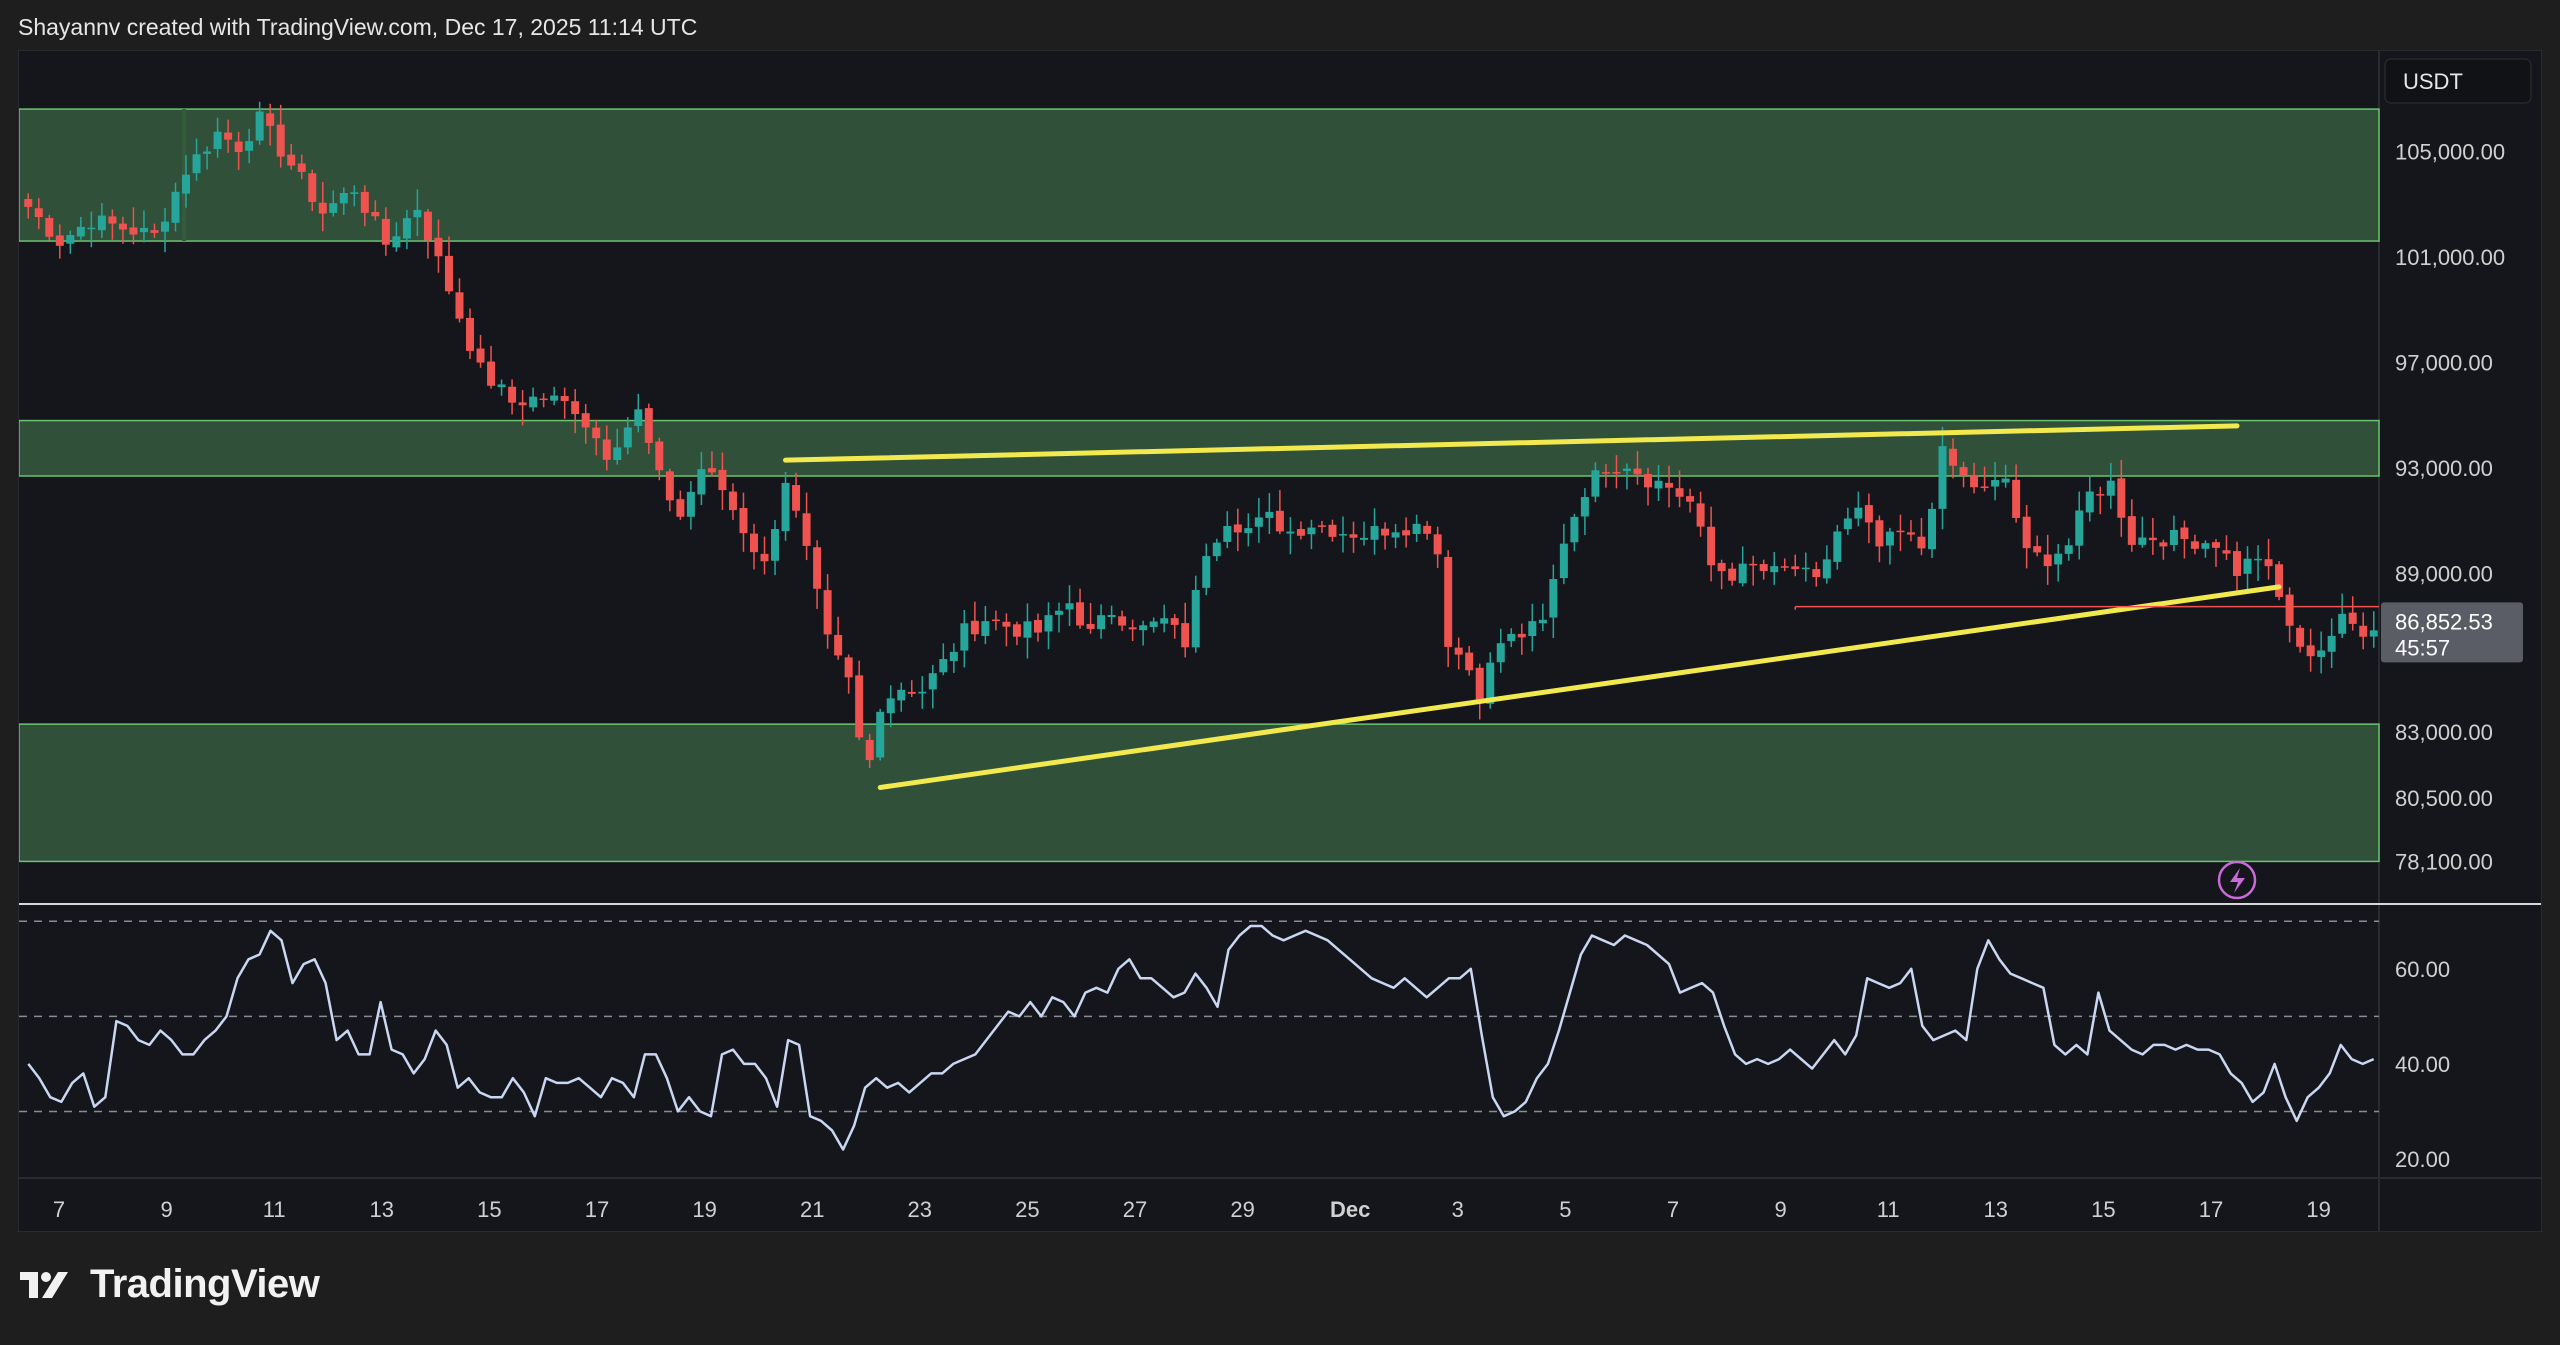 The width and height of the screenshot is (2560, 1345). Describe the element at coordinates (2458, 81) in the screenshot. I see `currency-button` at that location.